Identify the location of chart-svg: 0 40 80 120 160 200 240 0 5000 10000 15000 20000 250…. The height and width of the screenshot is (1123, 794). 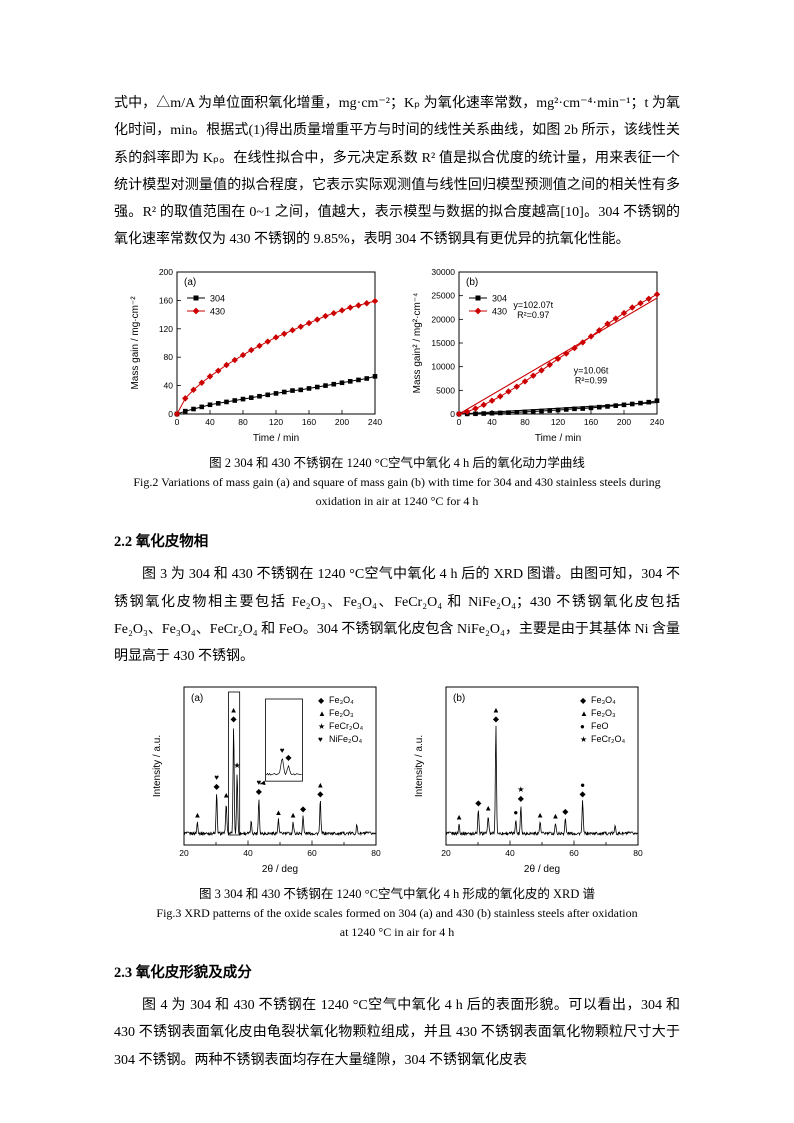
(538, 356).